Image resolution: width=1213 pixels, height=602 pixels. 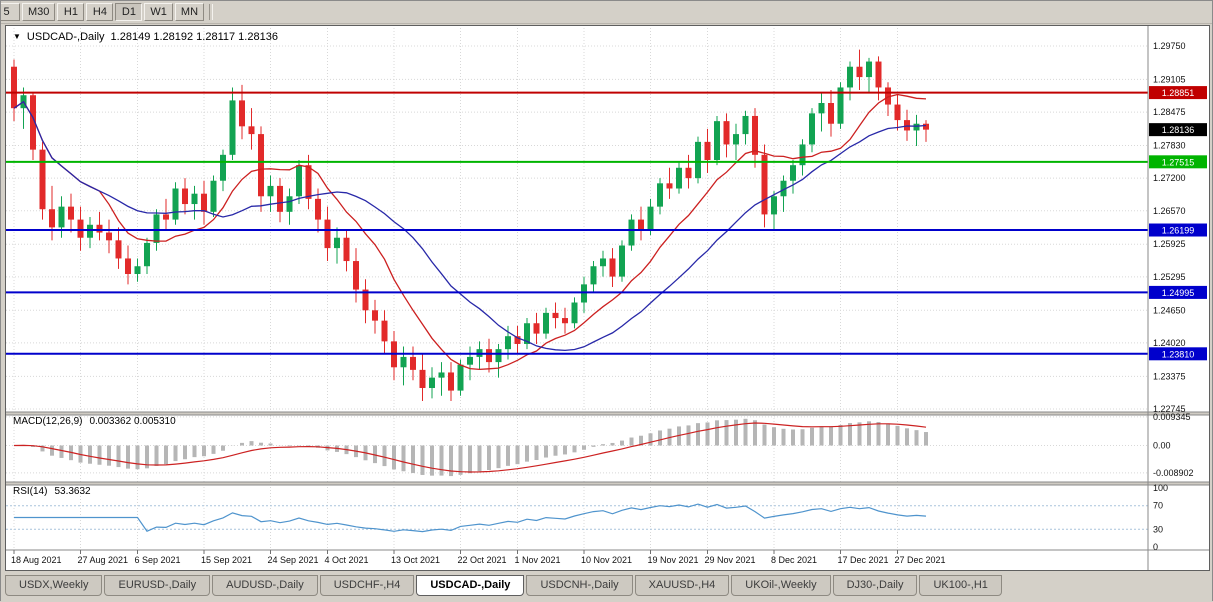 I want to click on macd-values: 0.003362 0.005310, so click(x=132, y=421).